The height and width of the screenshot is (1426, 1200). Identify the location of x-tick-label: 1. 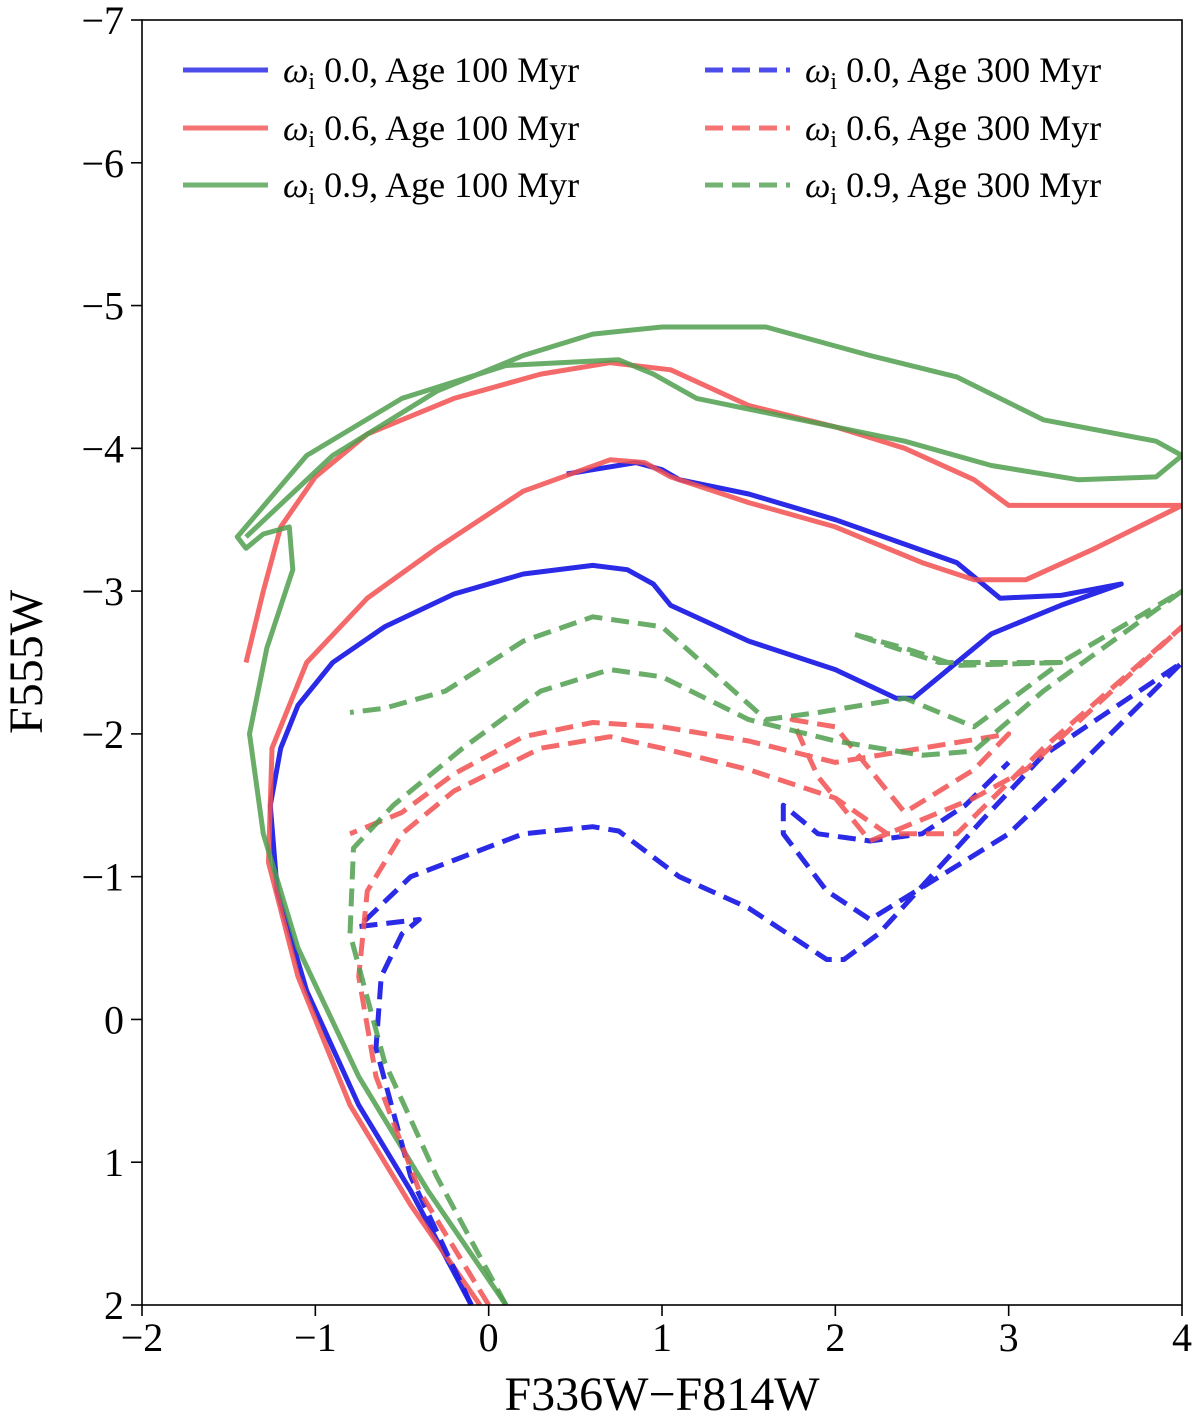
(662, 1337).